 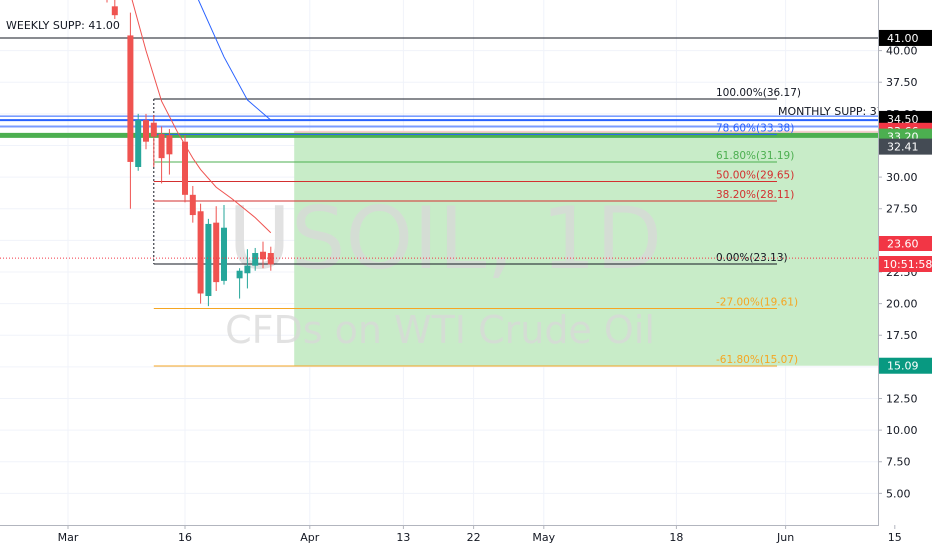 I want to click on countdown-badge-bg, so click(x=905, y=264).